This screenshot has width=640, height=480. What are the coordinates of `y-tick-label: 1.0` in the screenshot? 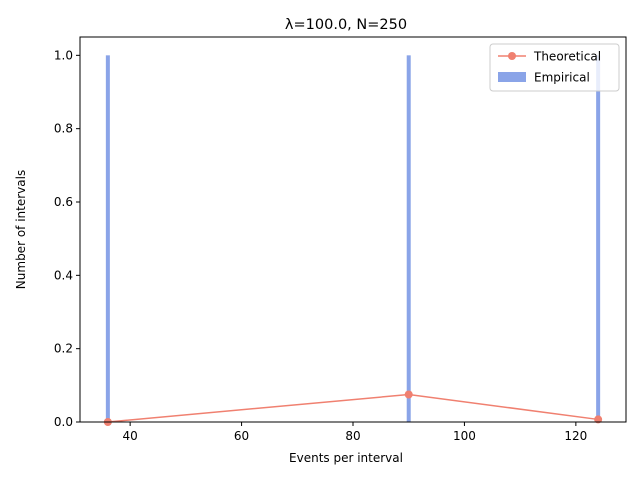 It's located at (63, 55).